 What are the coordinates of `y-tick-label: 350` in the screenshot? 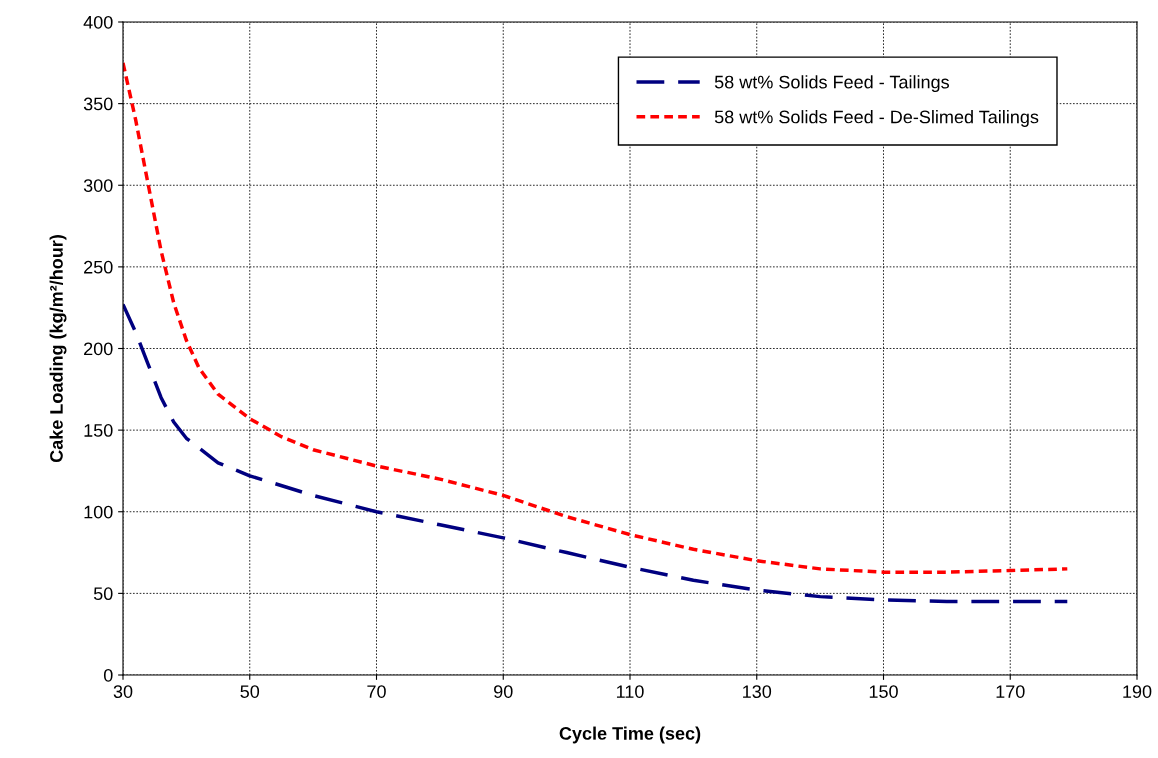 It's located at (98, 104).